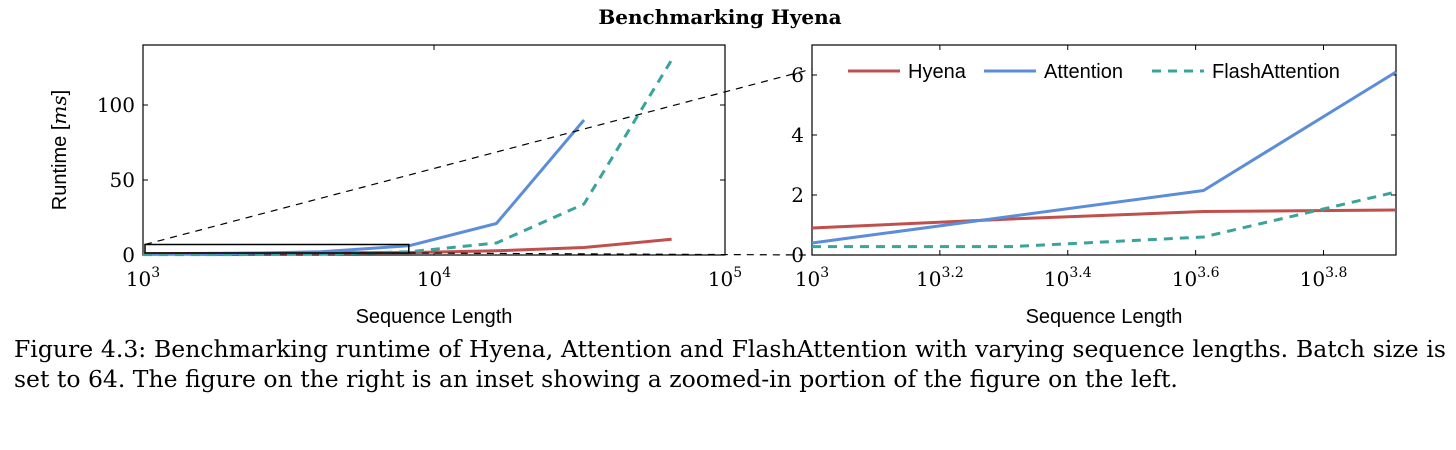  What do you see at coordinates (1083, 72) in the screenshot?
I see `legend-label-attention: Attention` at bounding box center [1083, 72].